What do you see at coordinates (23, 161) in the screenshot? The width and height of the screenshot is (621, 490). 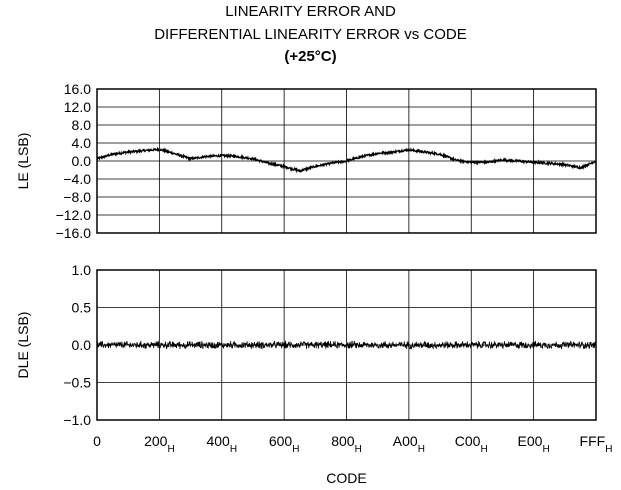 I see `y-axis-label: LE (LSB)` at bounding box center [23, 161].